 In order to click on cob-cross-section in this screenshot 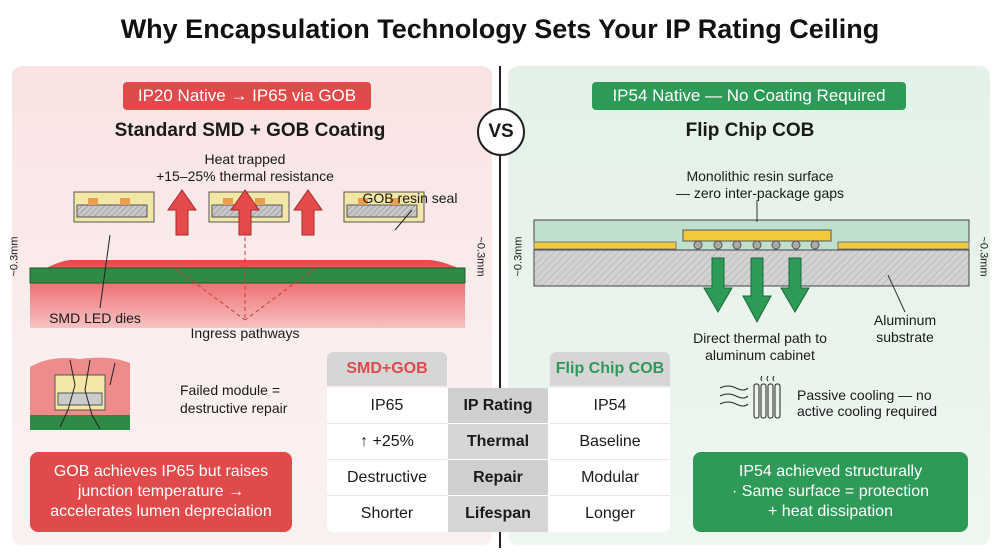, I will do `click(751, 262)`.